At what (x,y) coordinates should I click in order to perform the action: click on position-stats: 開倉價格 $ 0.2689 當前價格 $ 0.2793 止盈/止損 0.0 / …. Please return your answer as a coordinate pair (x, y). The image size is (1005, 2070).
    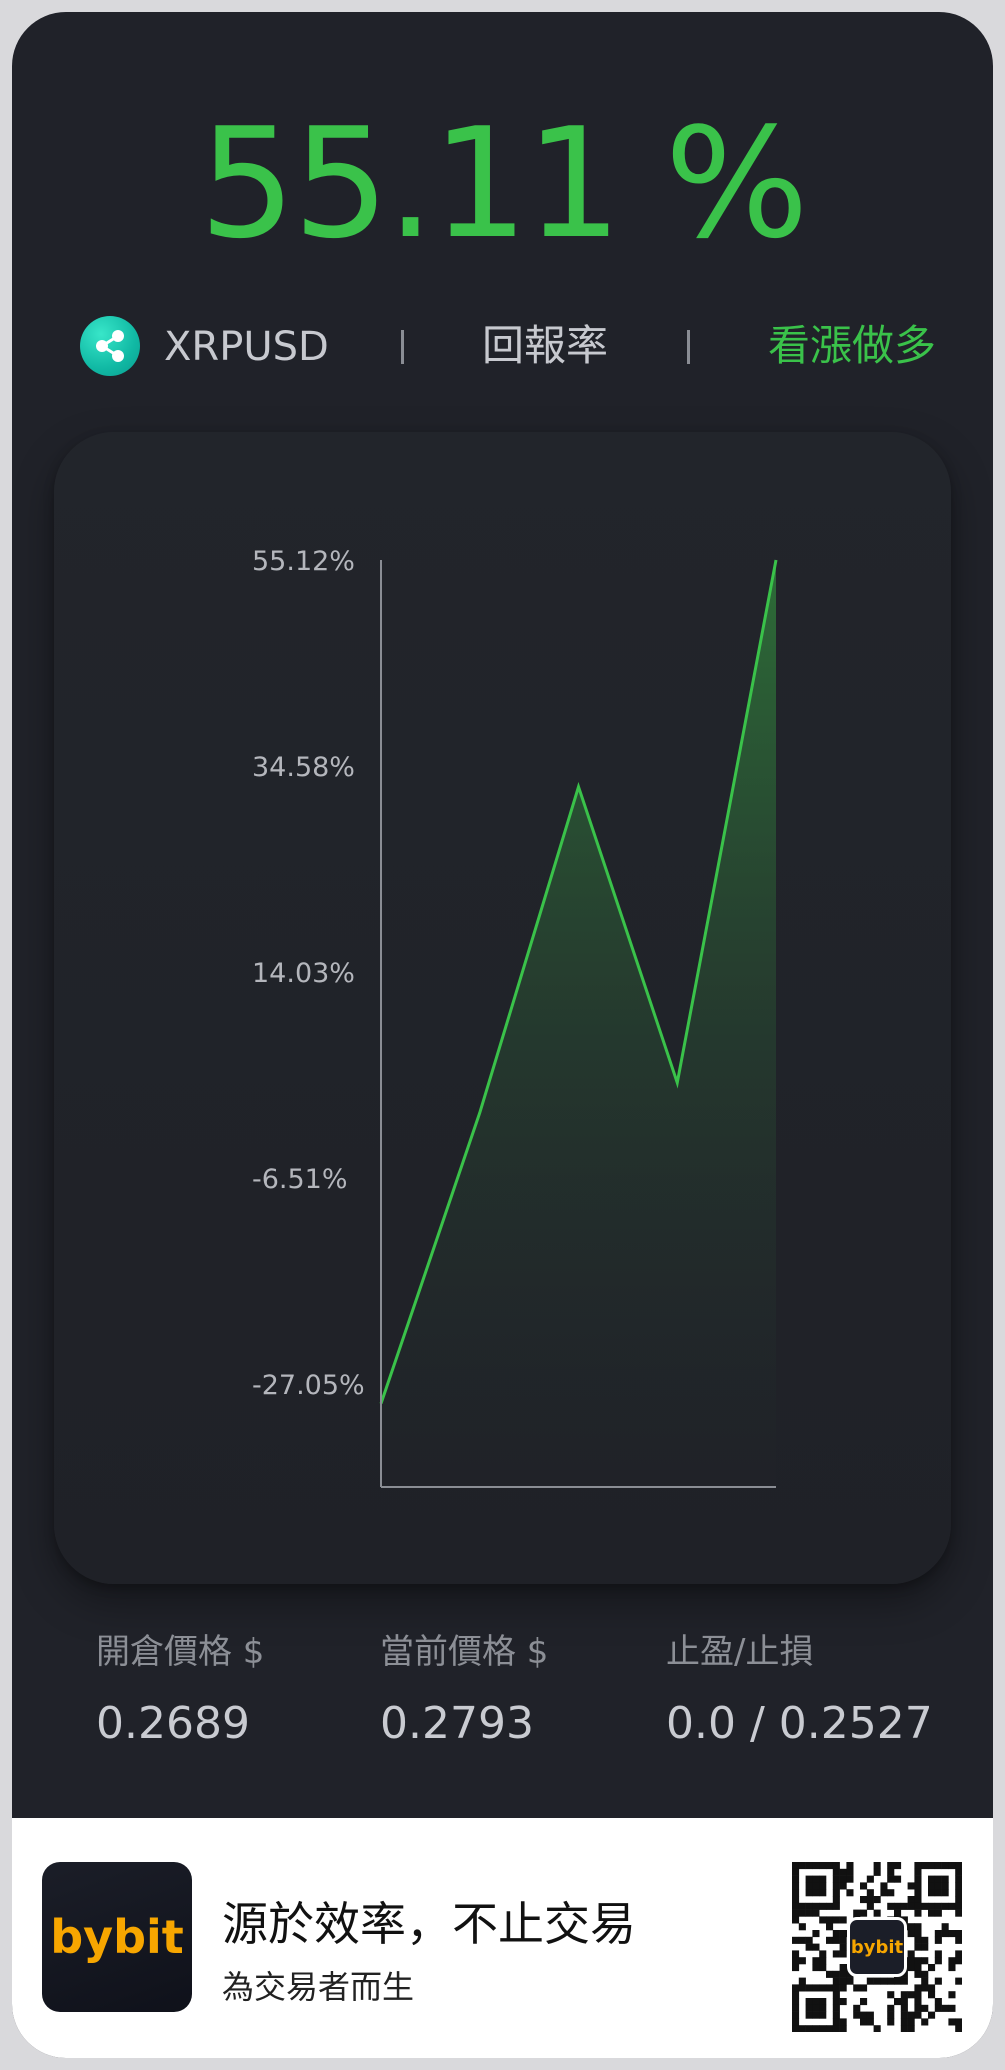
    Looking at the image, I should click on (502, 1702).